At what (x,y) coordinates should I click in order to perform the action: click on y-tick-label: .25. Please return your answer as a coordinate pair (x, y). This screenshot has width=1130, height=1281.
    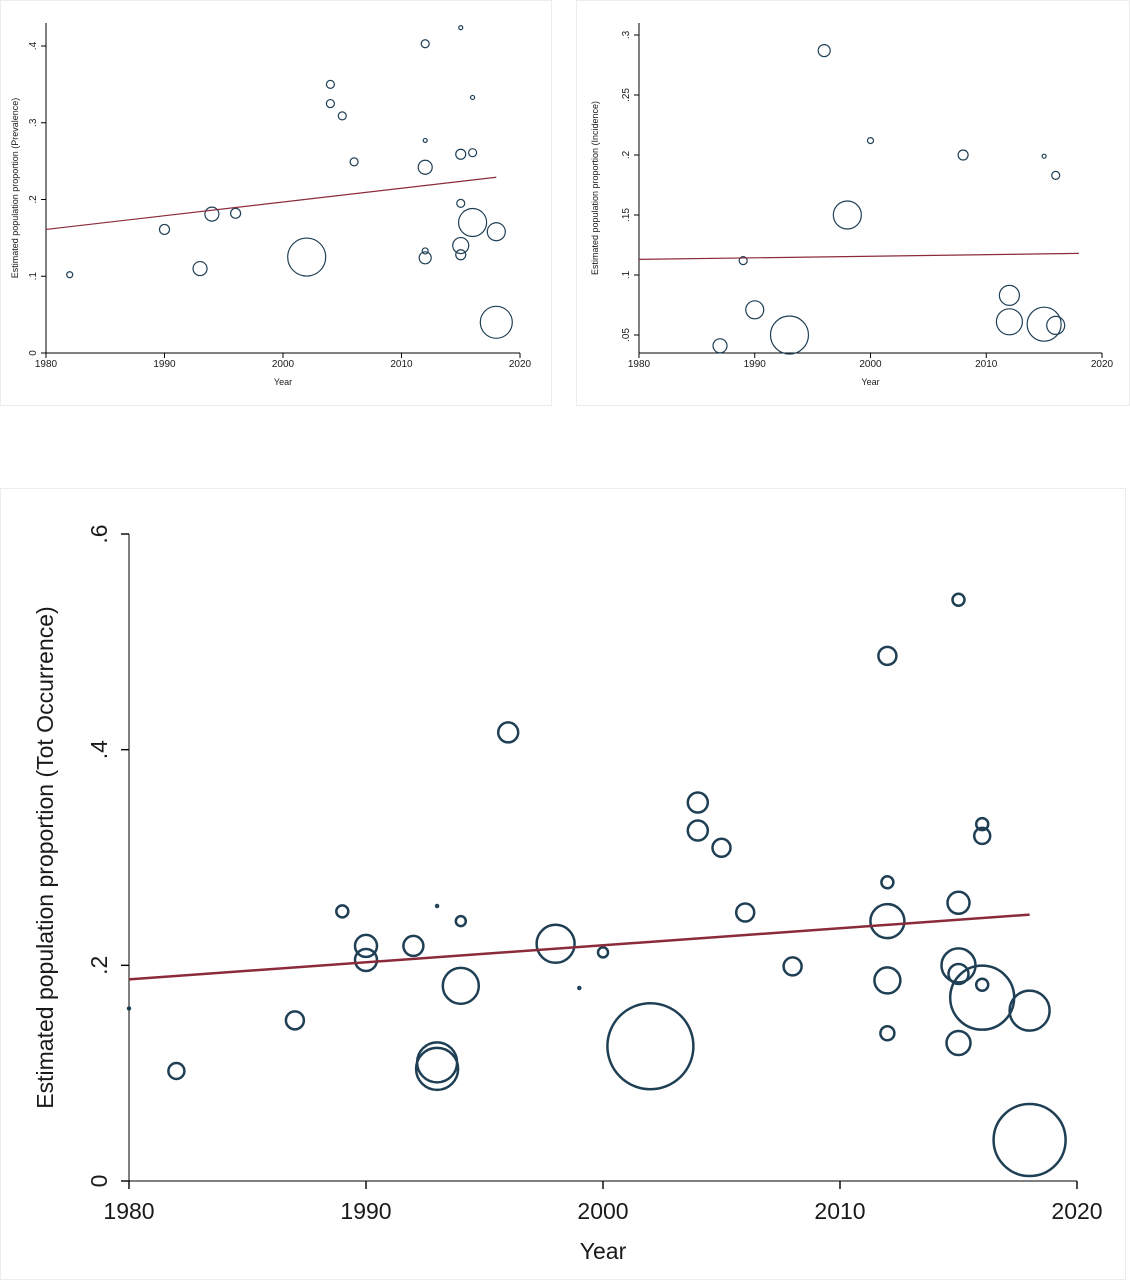
    Looking at the image, I should click on (626, 95).